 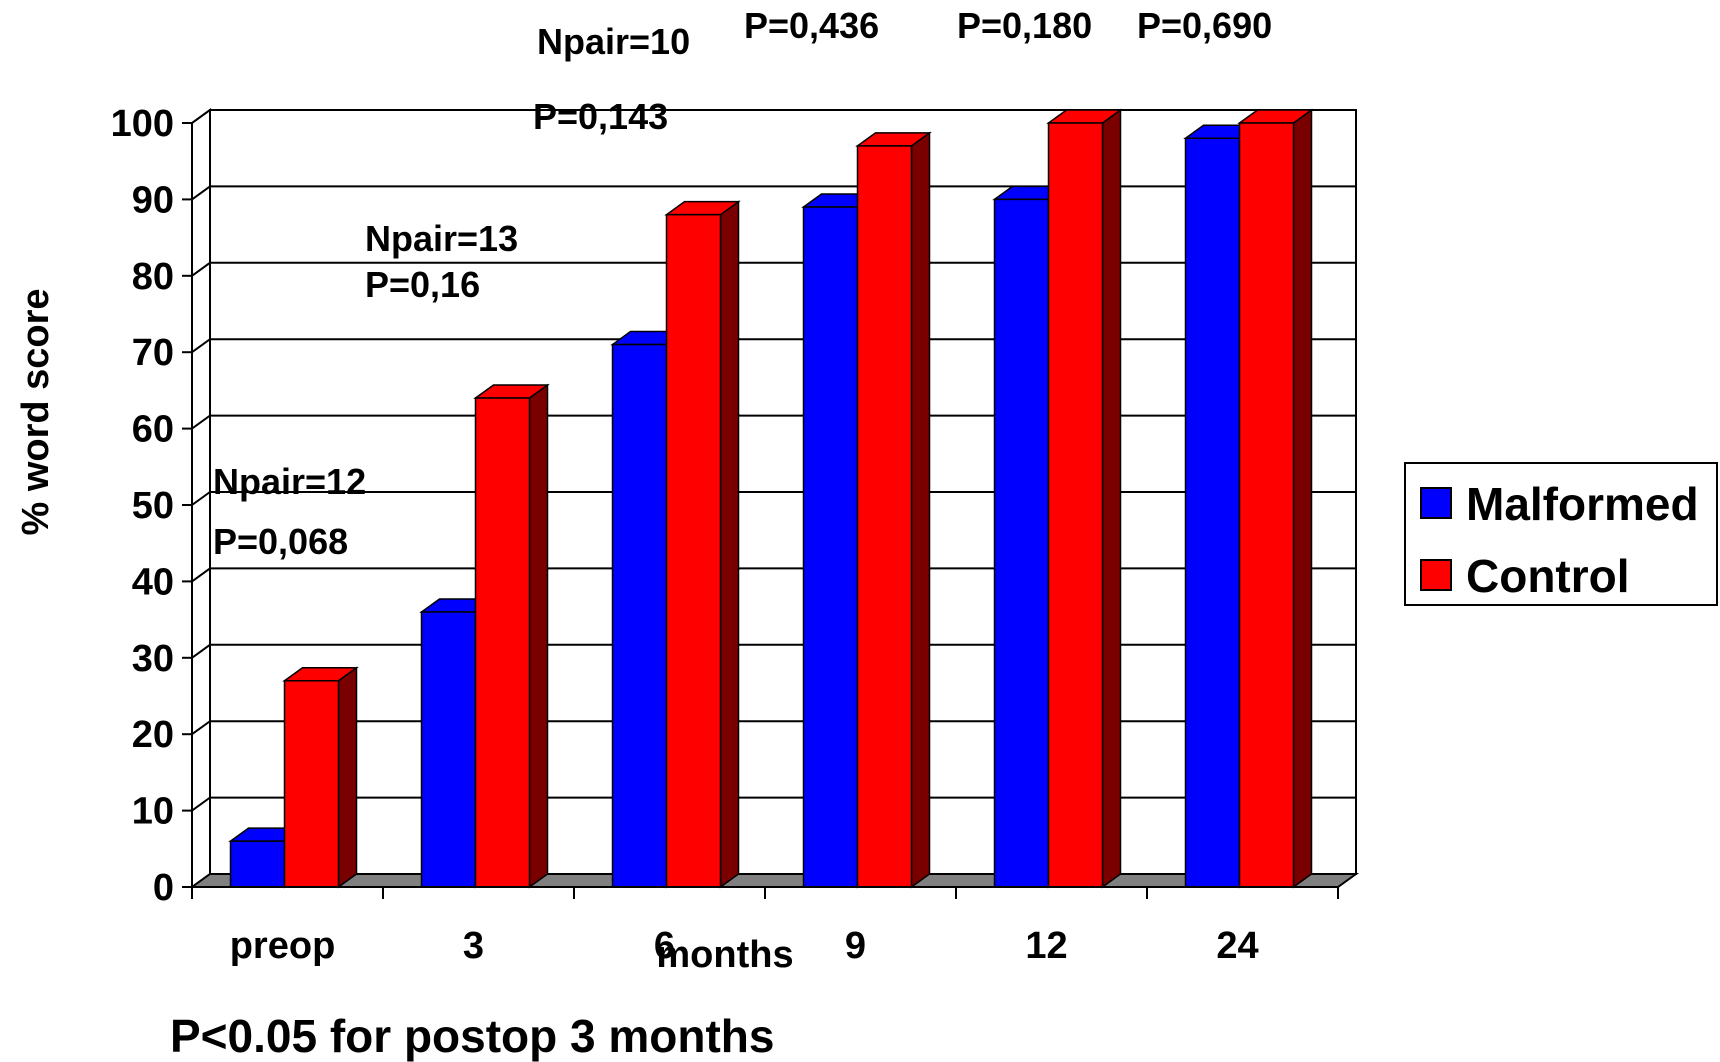 What do you see at coordinates (472, 1036) in the screenshot?
I see `footnote: P<0.05 for postop 3 months` at bounding box center [472, 1036].